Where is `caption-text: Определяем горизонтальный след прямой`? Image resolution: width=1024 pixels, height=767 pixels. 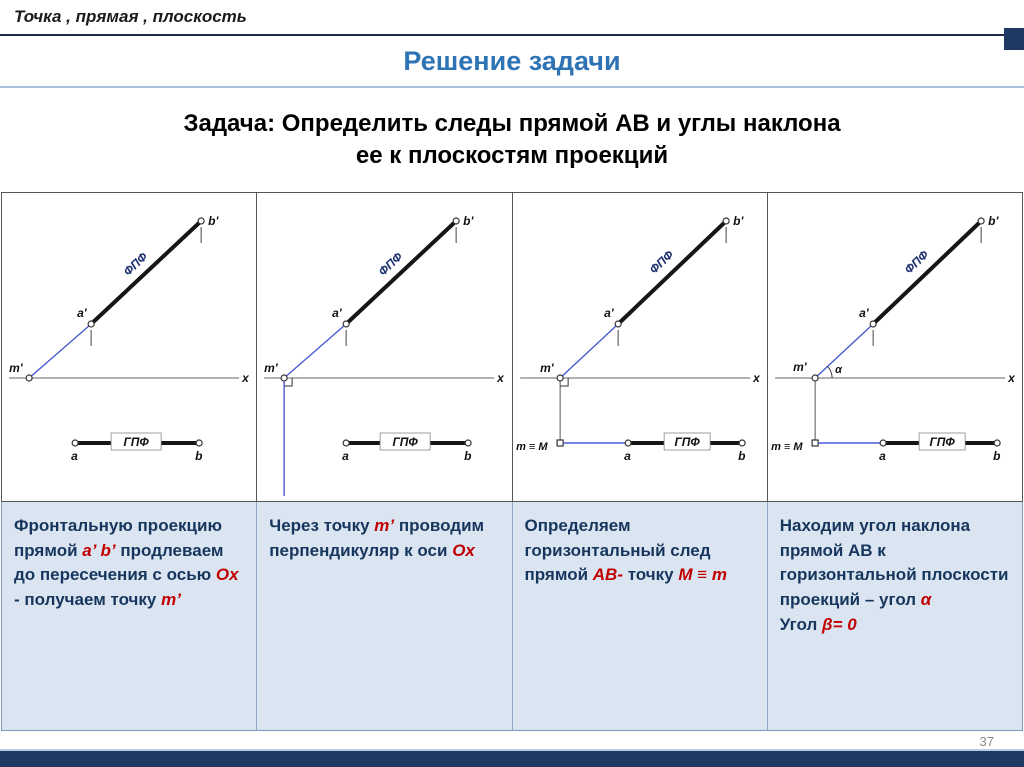 caption-text: Определяем горизонтальный след прямой is located at coordinates (617, 550).